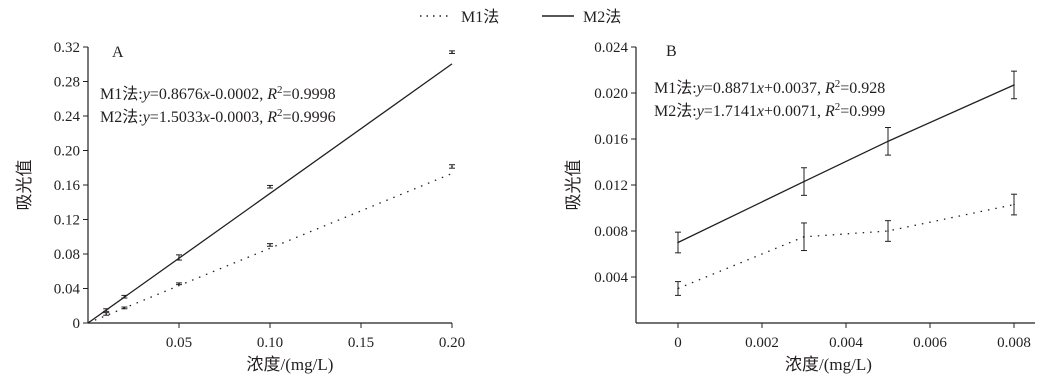 The width and height of the screenshot is (1039, 380). I want to click on equation-slope: =1.7141, so click(730, 111).